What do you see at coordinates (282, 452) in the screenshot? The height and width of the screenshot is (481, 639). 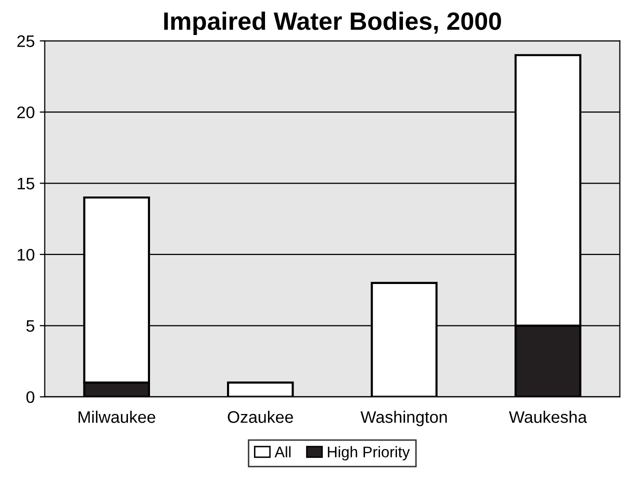 I see `legend-label: All` at bounding box center [282, 452].